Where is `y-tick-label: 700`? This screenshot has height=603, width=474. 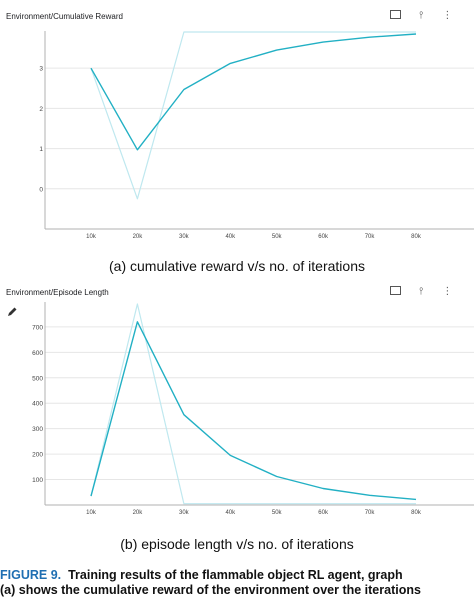 y-tick-label: 700 is located at coordinates (37, 327).